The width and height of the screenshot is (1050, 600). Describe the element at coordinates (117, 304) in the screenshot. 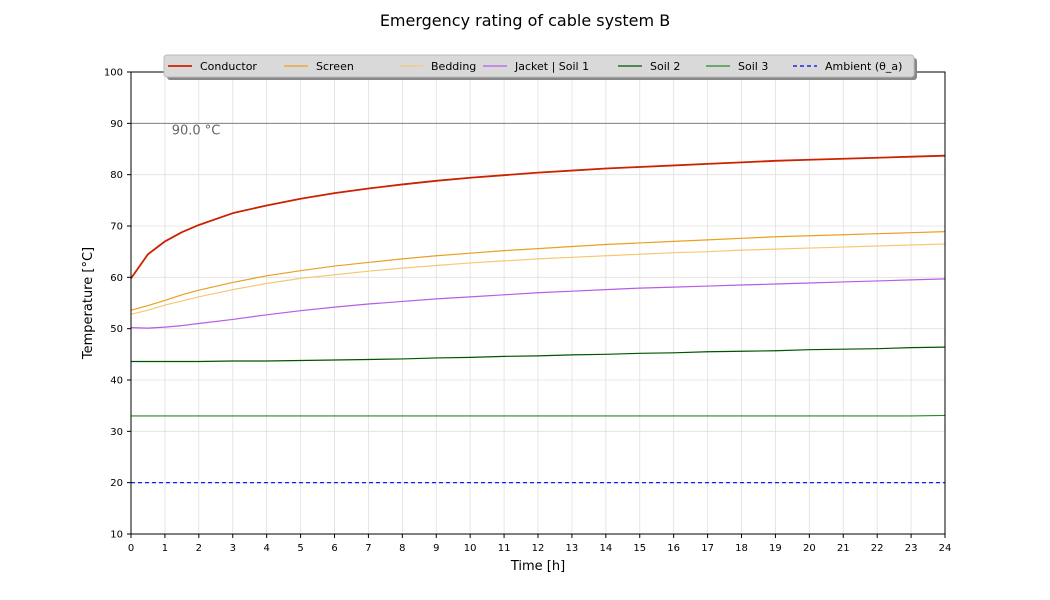

I see `y-axis-ticks: 10 20 30 40 50 60 70 80 90 100` at that location.